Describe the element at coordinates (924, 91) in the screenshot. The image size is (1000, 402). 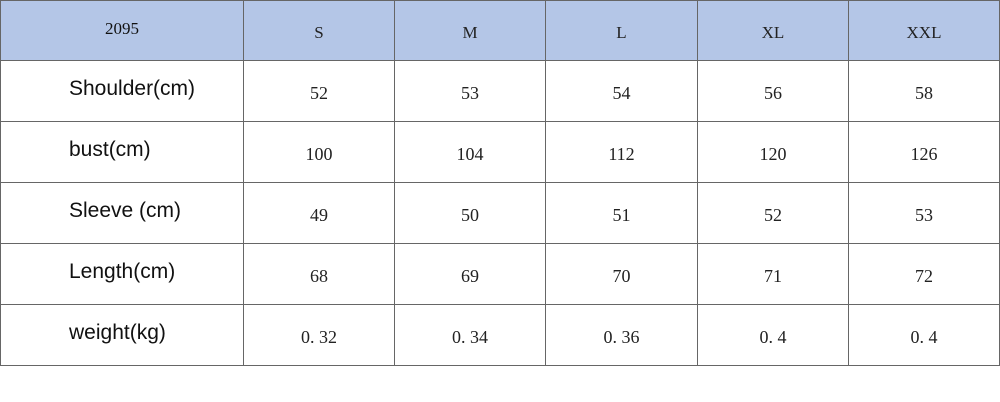
I see `cell: 58` at that location.